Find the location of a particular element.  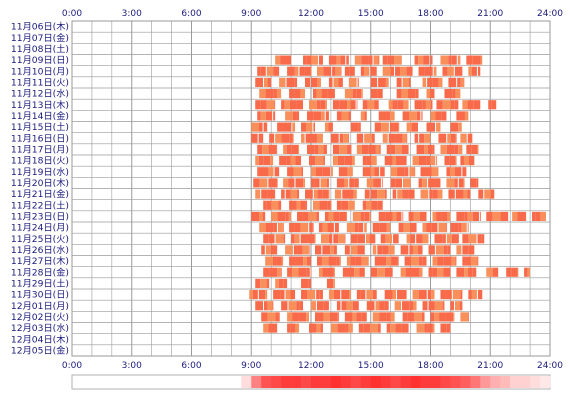

x-tick-label-top: 21:00 is located at coordinates (490, 14).